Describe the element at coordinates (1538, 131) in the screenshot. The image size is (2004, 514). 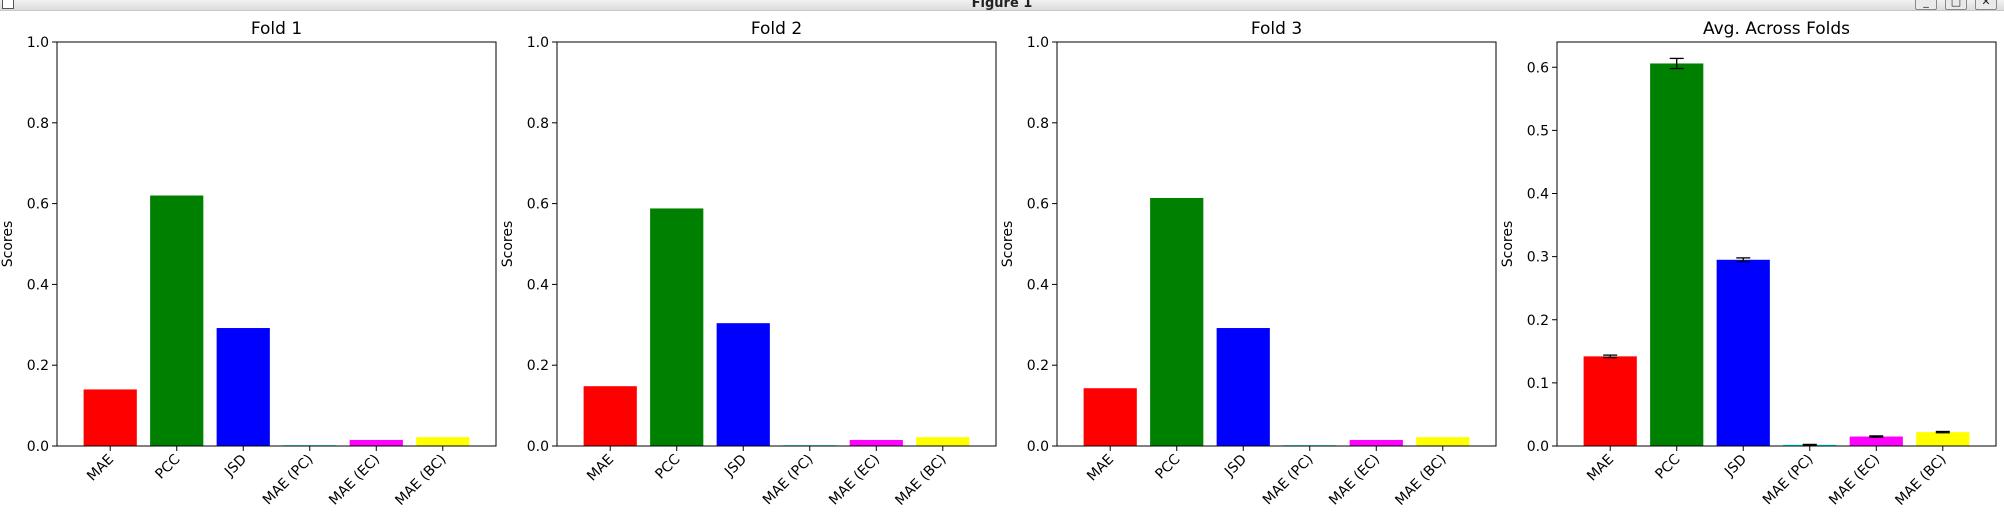
I see `y-tick-label: 0.5` at that location.